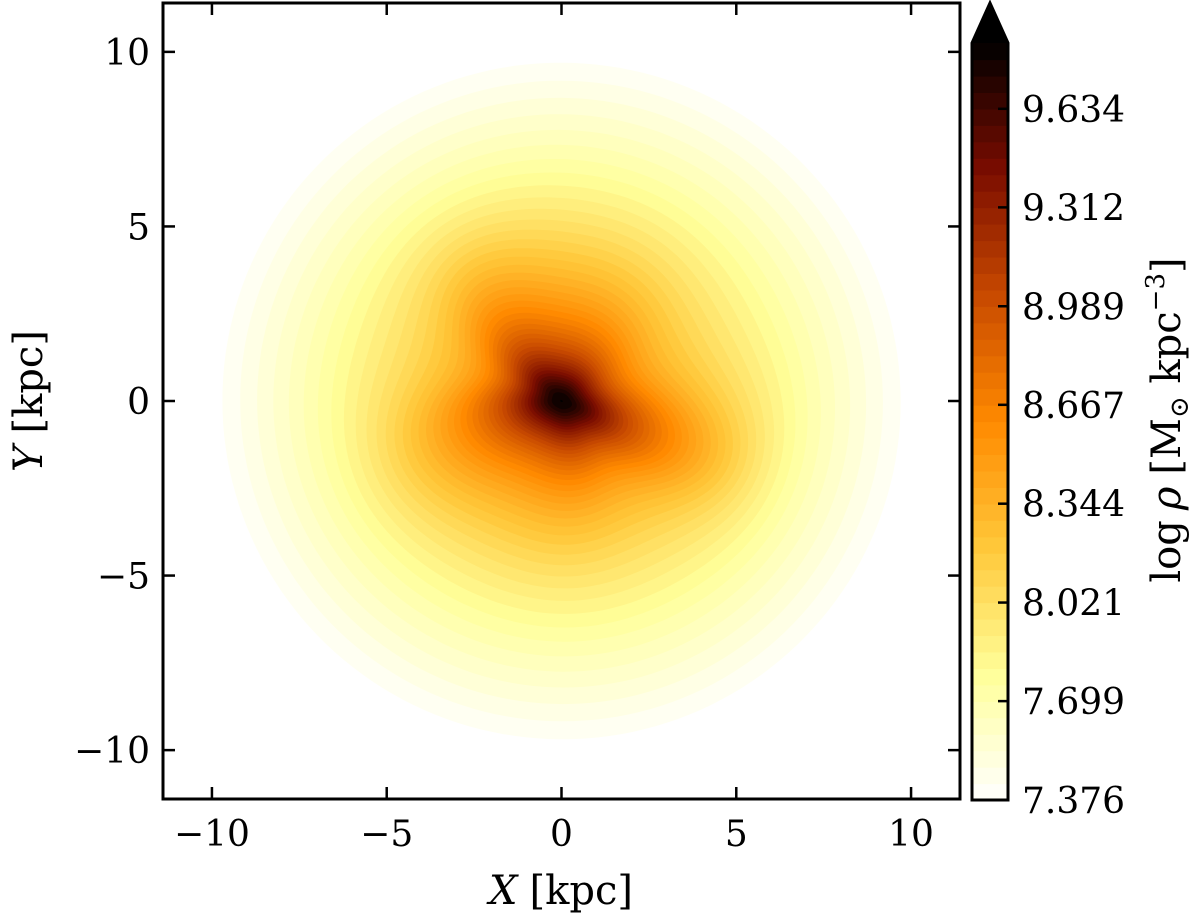  Describe the element at coordinates (559, 891) in the screenshot. I see `x-axis-title: X [kpc]` at that location.